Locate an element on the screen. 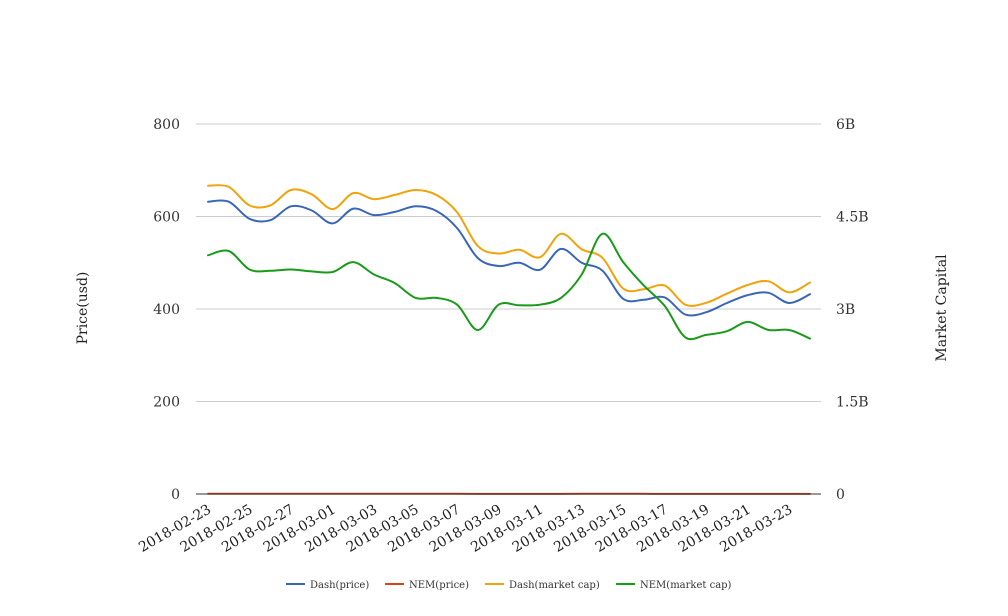 The width and height of the screenshot is (1008, 616). right-axis: 0 1.5B 3B 4.5B 6B is located at coordinates (852, 310).